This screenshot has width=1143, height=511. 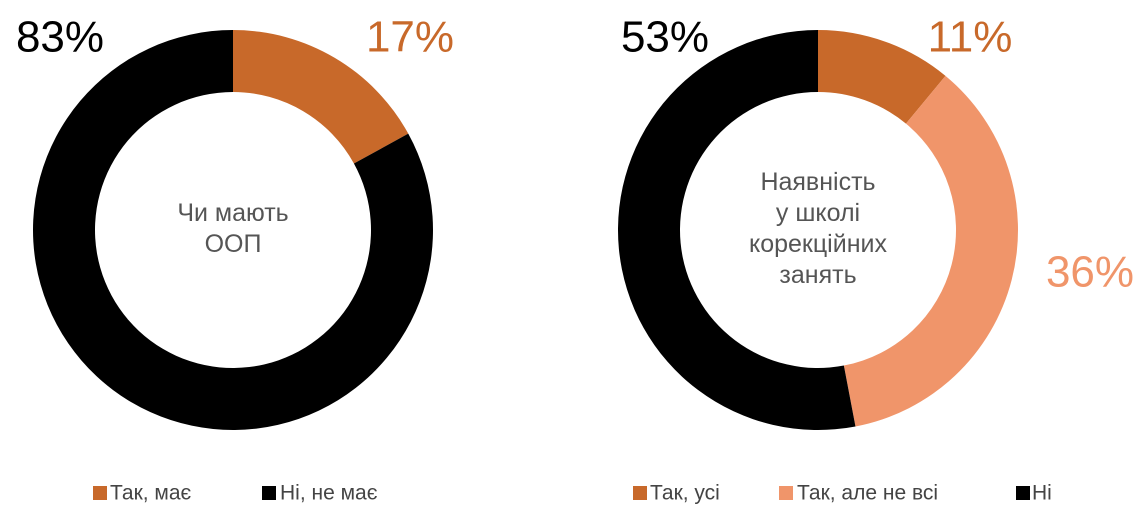 What do you see at coordinates (817, 275) in the screenshot?
I see `chart-title: занять` at bounding box center [817, 275].